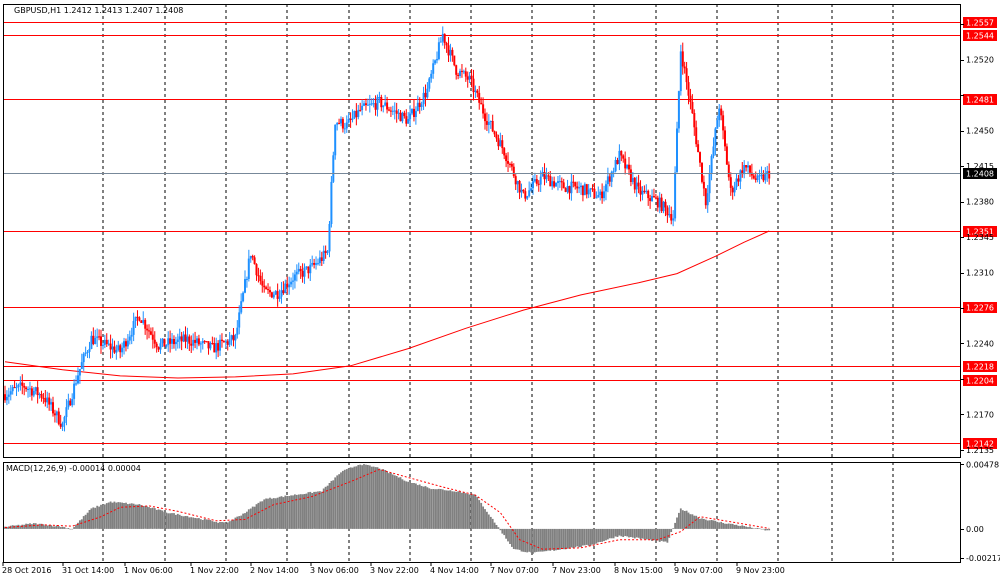 The width and height of the screenshot is (1000, 580). I want to click on level-label: 1.2351, so click(980, 232).